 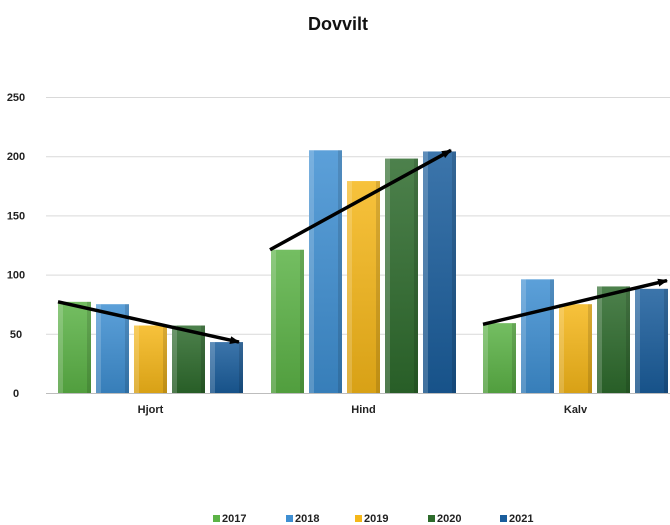 What do you see at coordinates (576, 410) in the screenshot?
I see `category-label-kalv: Kalv` at bounding box center [576, 410].